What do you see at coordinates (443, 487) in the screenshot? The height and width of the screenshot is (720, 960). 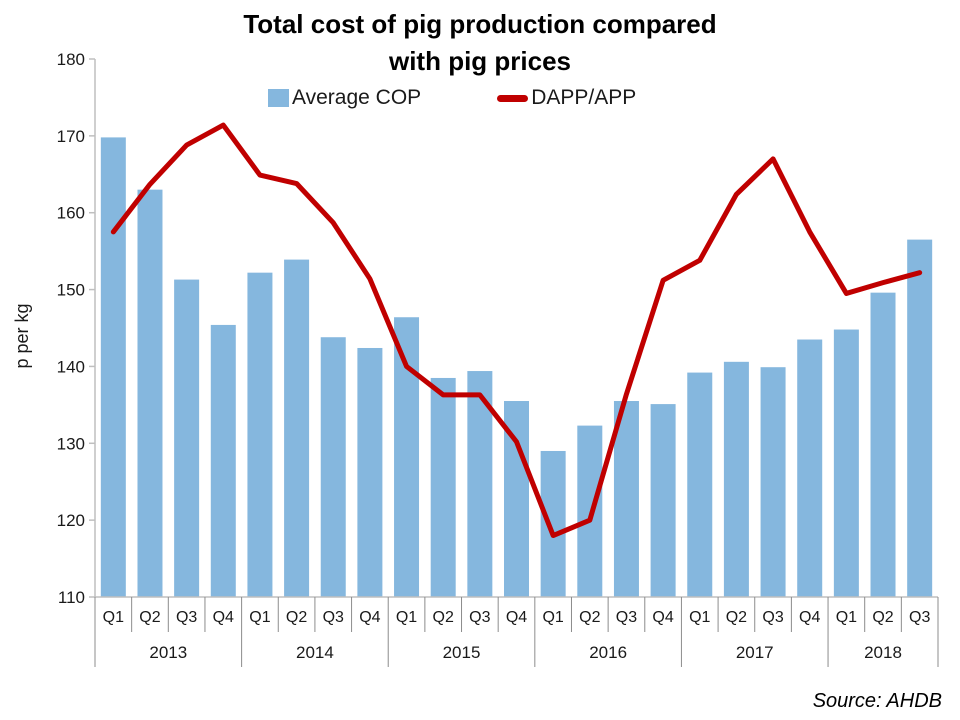 I see `cop-bar-2015-Q2` at bounding box center [443, 487].